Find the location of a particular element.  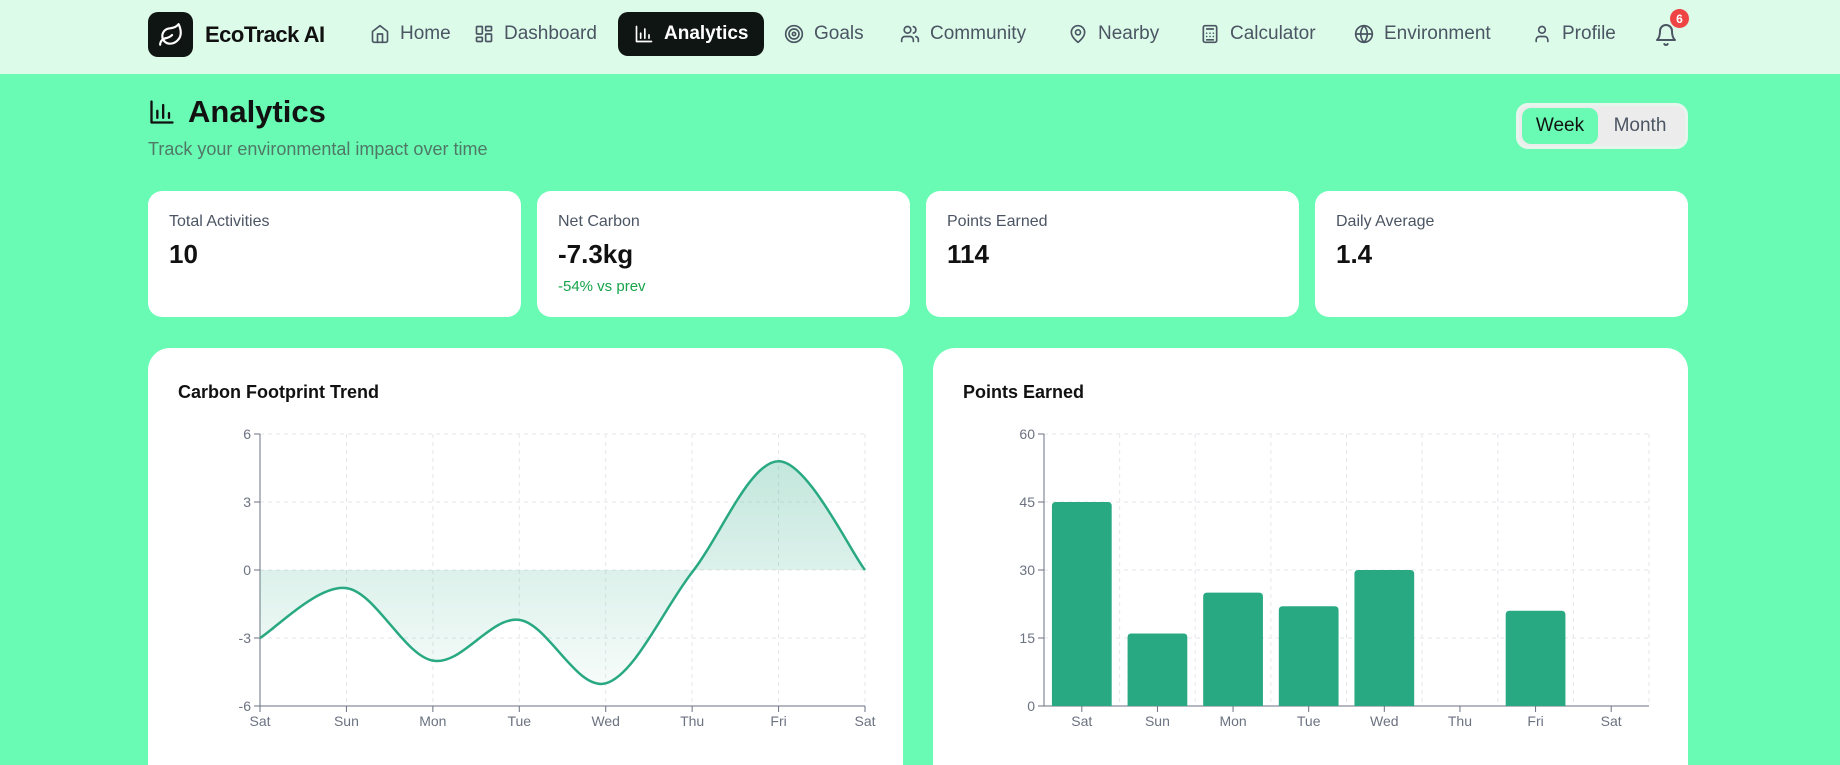

brand: EcoTrack AI is located at coordinates (236, 34).